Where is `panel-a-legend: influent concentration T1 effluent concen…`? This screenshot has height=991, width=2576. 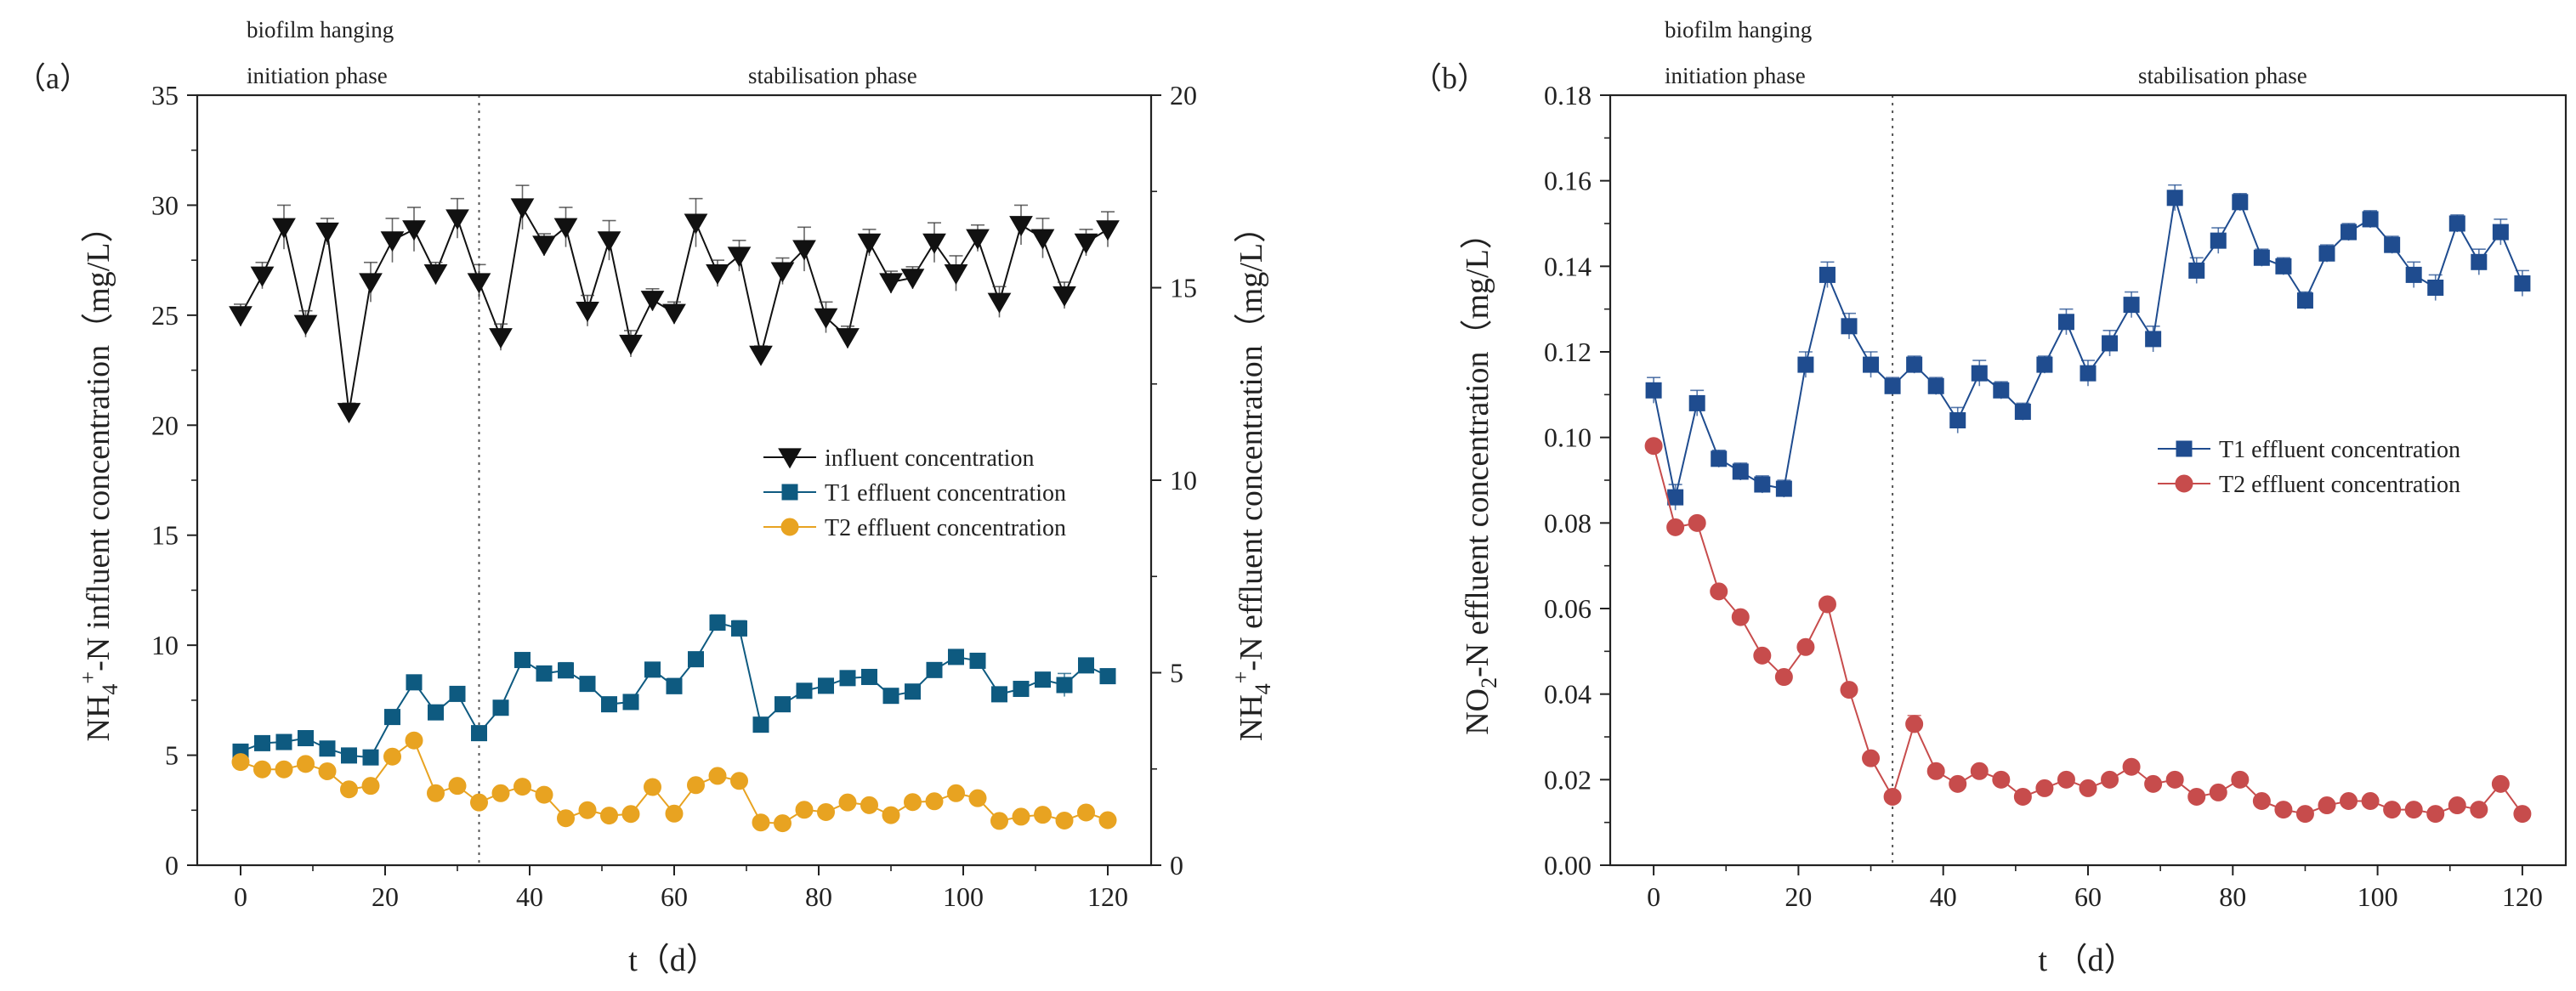 panel-a-legend: influent concentration T1 effluent concen… is located at coordinates (915, 493).